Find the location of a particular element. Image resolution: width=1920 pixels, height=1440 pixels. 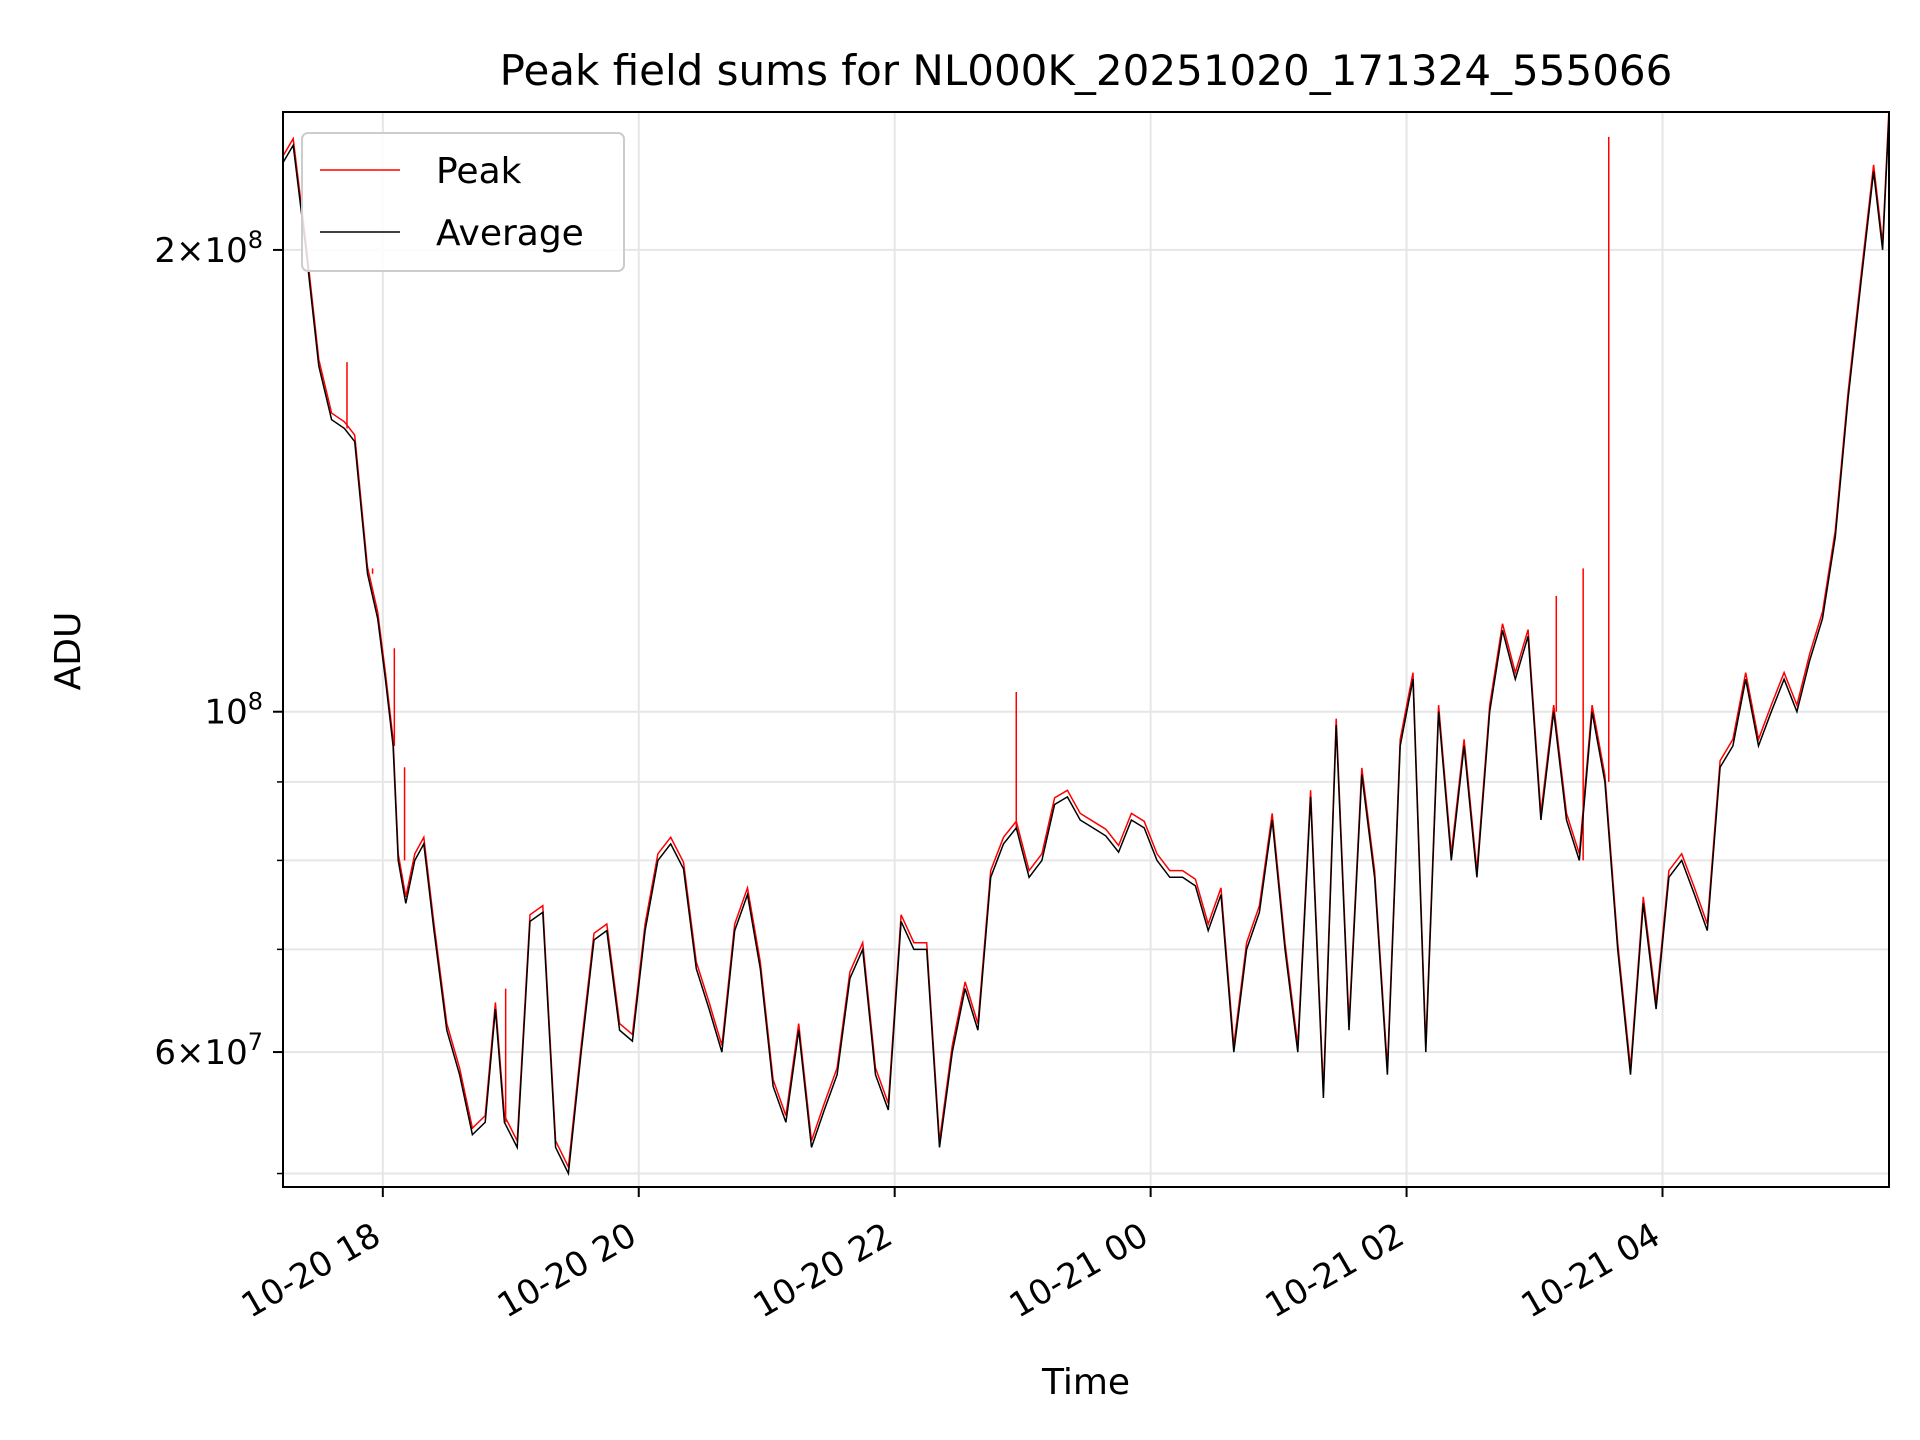

legend-label-peak: Peak is located at coordinates (479, 171).